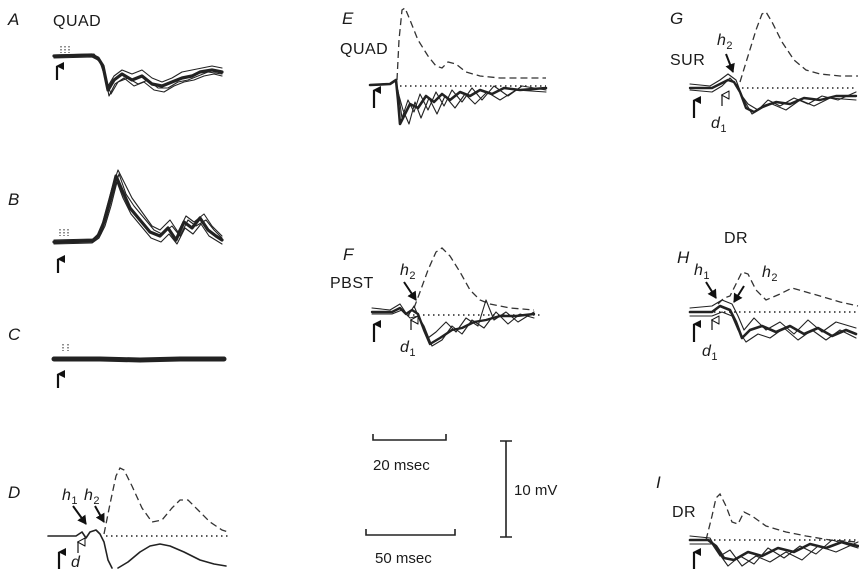 The image size is (859, 569). I want to click on panel-e-label: QUAD, so click(364, 49).